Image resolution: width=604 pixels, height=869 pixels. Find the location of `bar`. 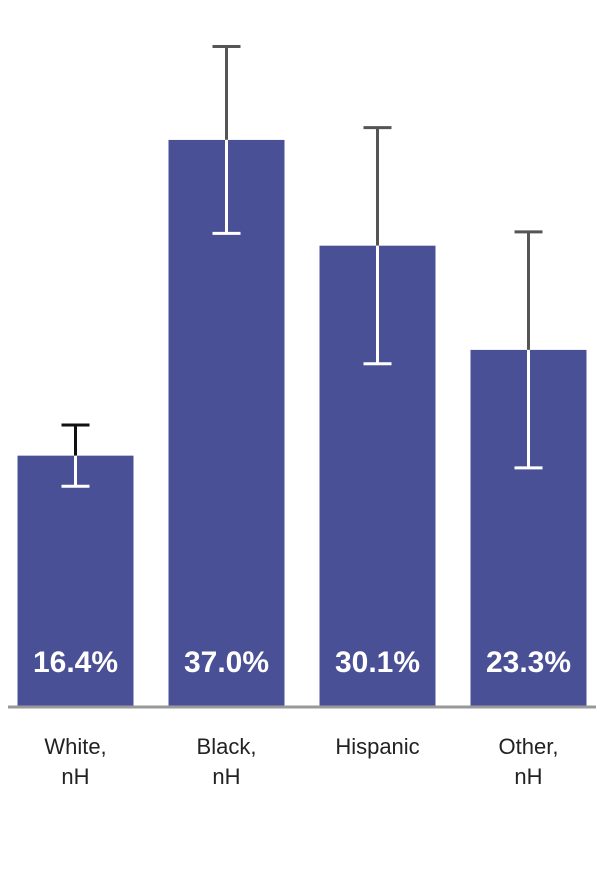

bar is located at coordinates (75, 581).